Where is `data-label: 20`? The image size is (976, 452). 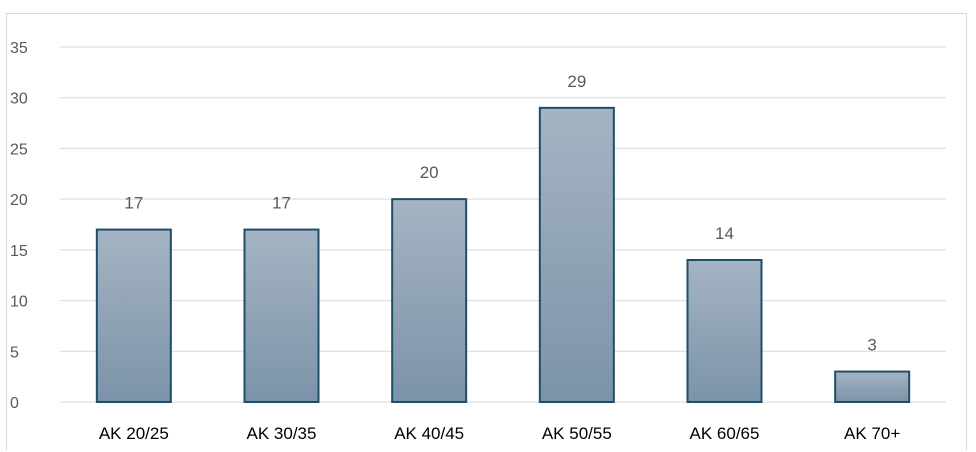 data-label: 20 is located at coordinates (429, 172).